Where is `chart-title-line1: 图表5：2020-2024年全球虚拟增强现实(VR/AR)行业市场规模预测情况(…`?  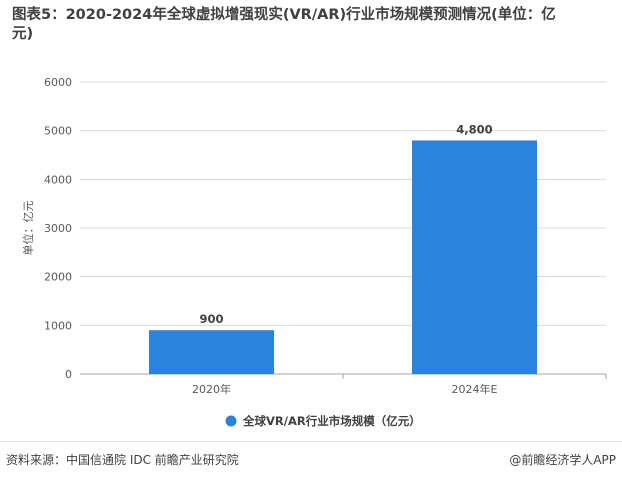
chart-title-line1: 图表5：2020-2024年全球虚拟增强现实(VR/AR)行业市场规模预测情况(… is located at coordinates (284, 15).